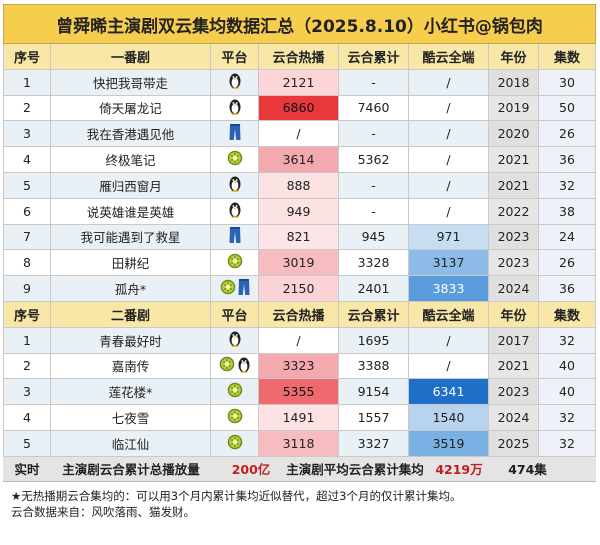 The width and height of the screenshot is (600, 545). What do you see at coordinates (131, 314) in the screenshot?
I see `header-cell: 二番剧` at bounding box center [131, 314].